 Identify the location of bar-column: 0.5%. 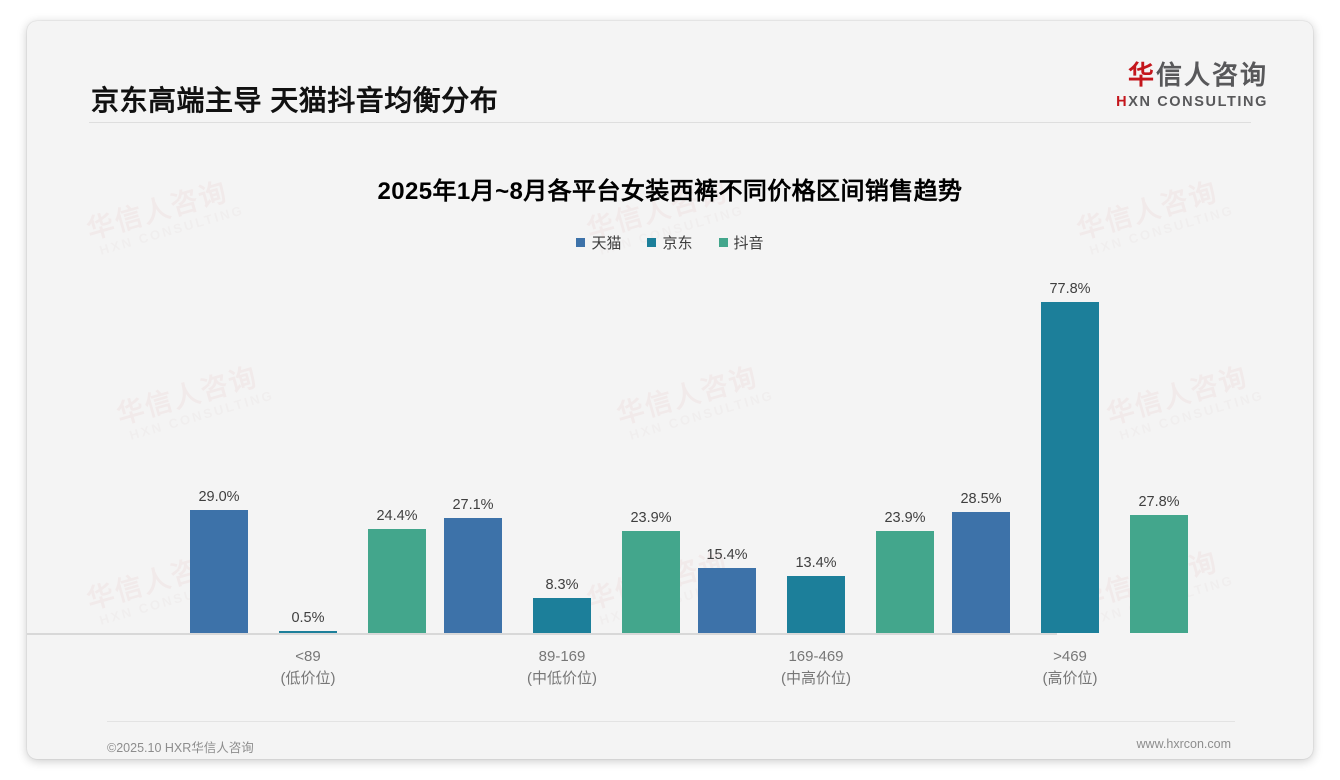
(308, 454).